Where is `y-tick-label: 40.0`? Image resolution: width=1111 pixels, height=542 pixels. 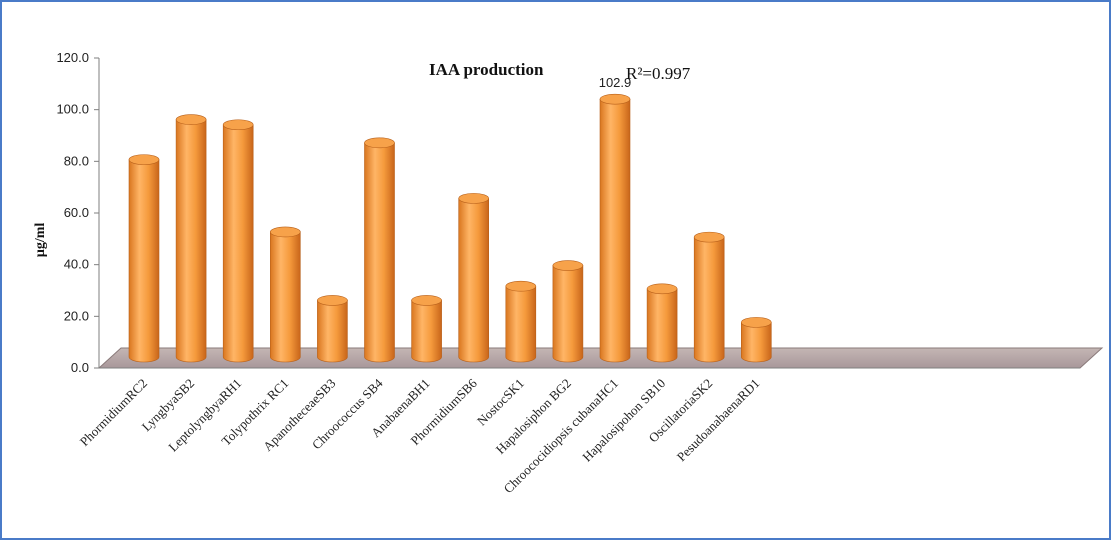
y-tick-label: 40.0 is located at coordinates (76, 264).